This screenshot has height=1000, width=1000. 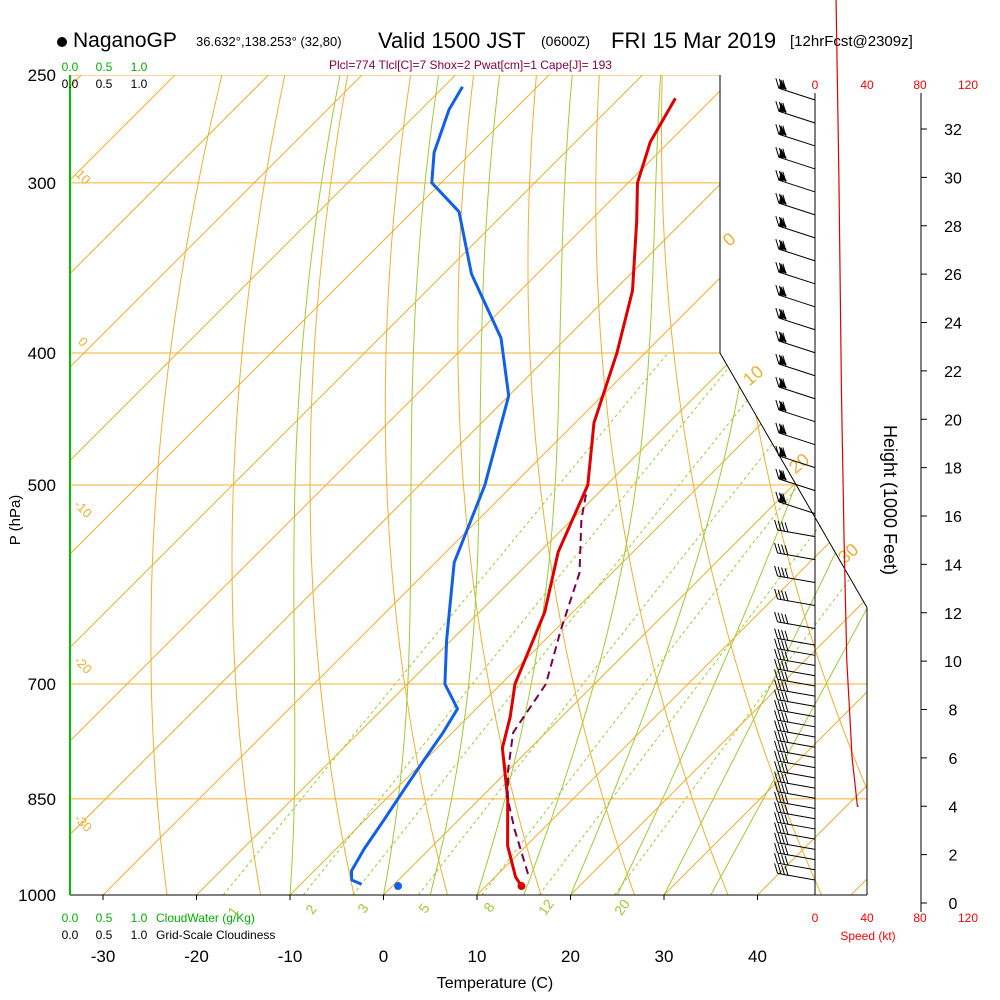 I want to click on valid-date: FRI 15 Mar 2019, so click(x=694, y=40).